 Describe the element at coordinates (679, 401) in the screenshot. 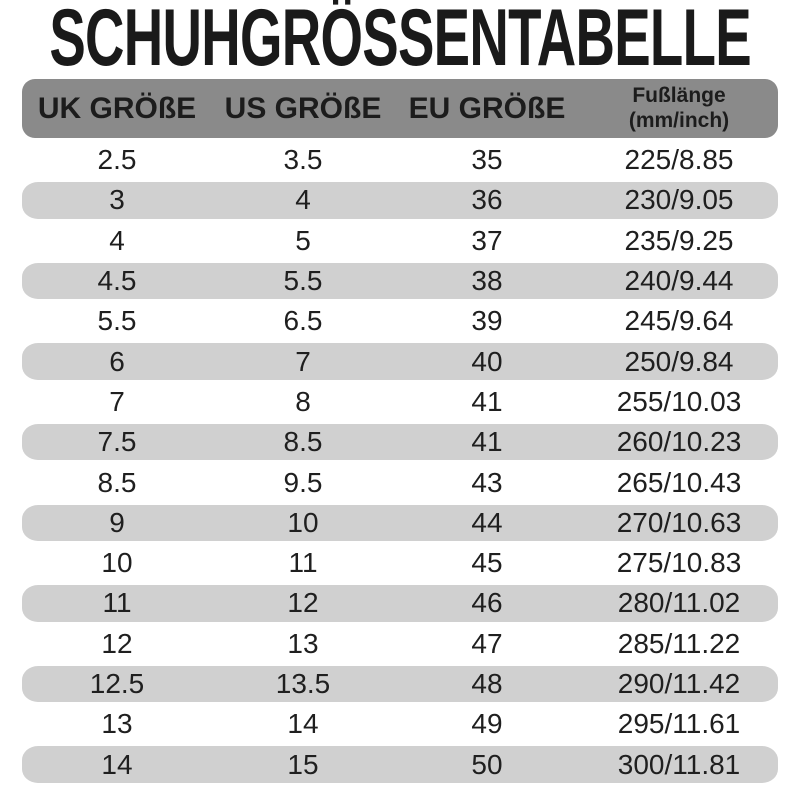

I see `table-cell: 255/10.03` at that location.